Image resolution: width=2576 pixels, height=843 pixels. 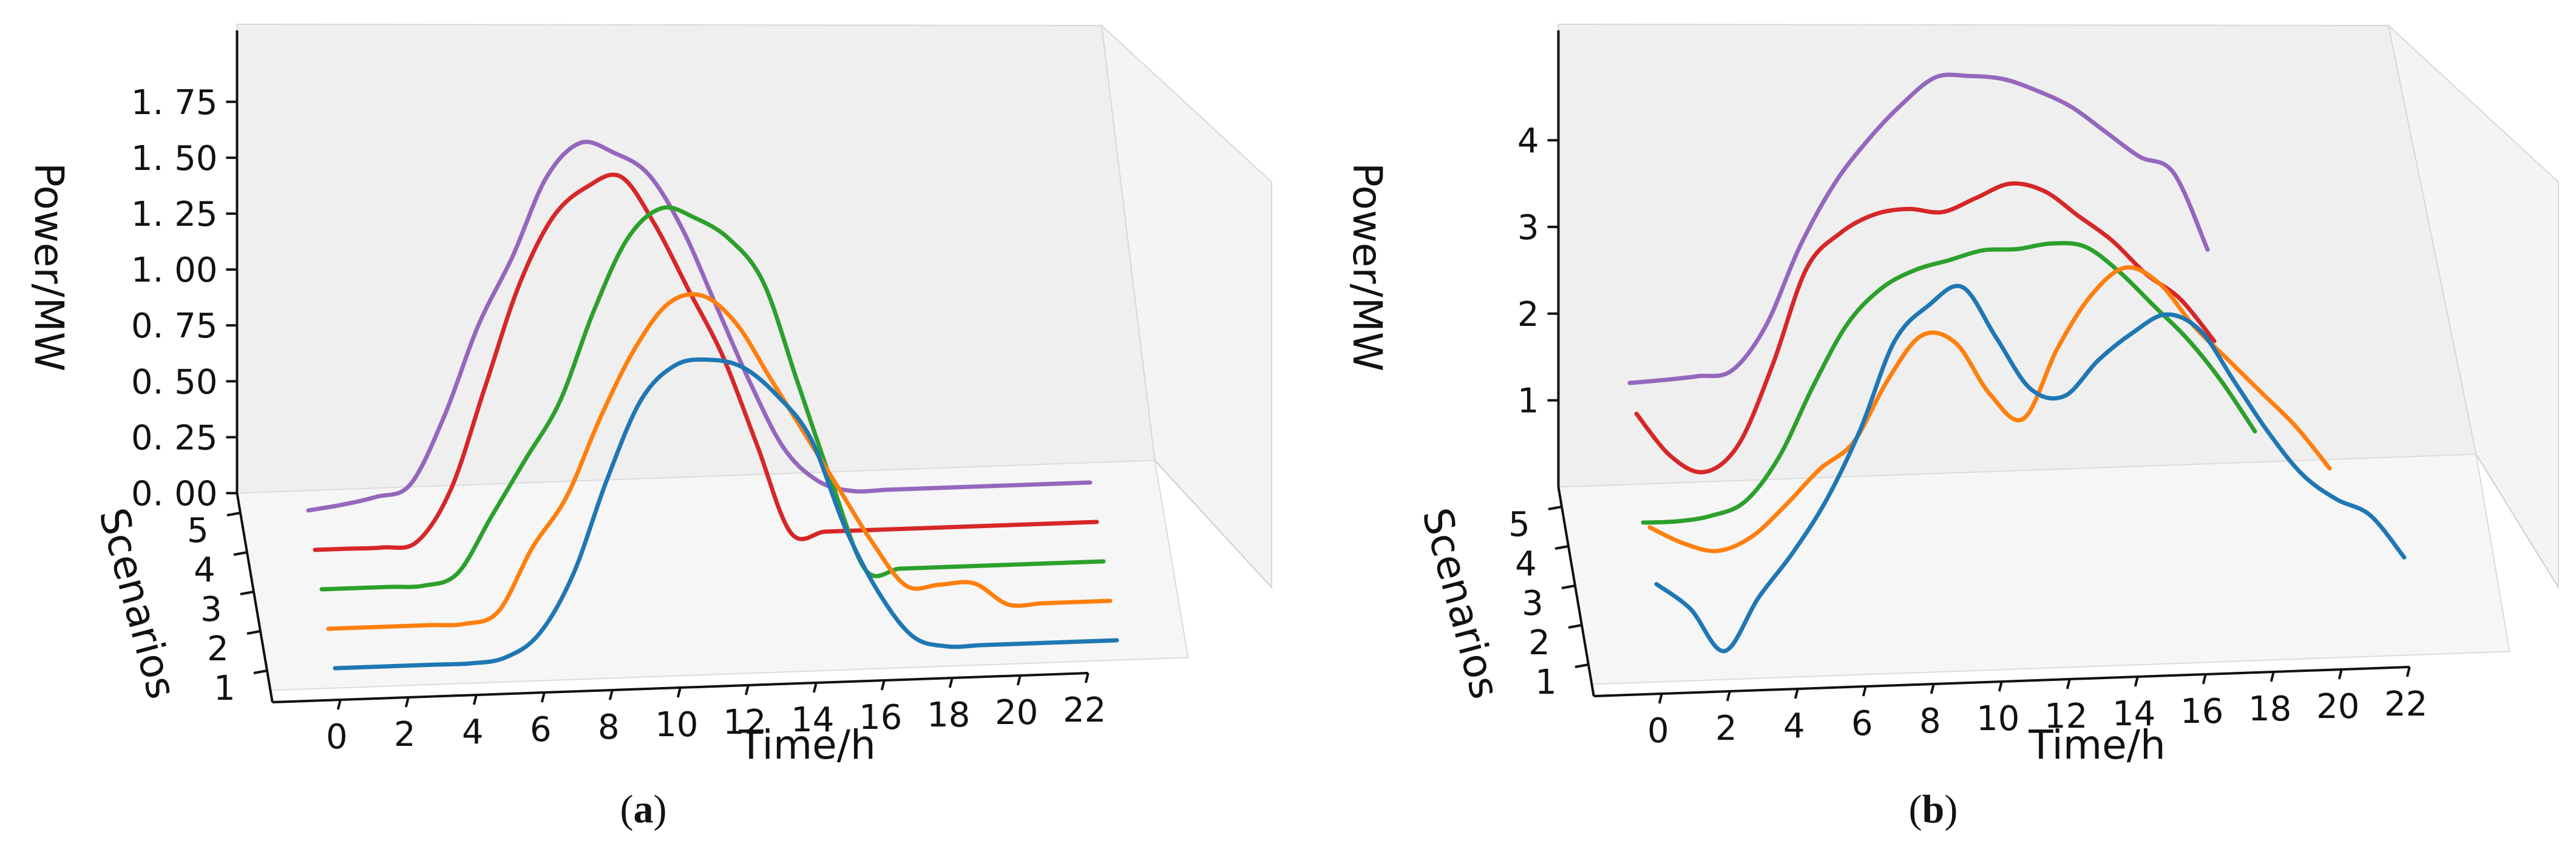 What do you see at coordinates (175, 326) in the screenshot?
I see `y-tick-label: 0. 75` at bounding box center [175, 326].